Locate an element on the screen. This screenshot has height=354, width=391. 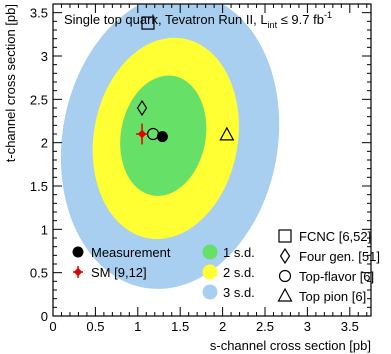
marker-group is located at coordinates (185, 80).